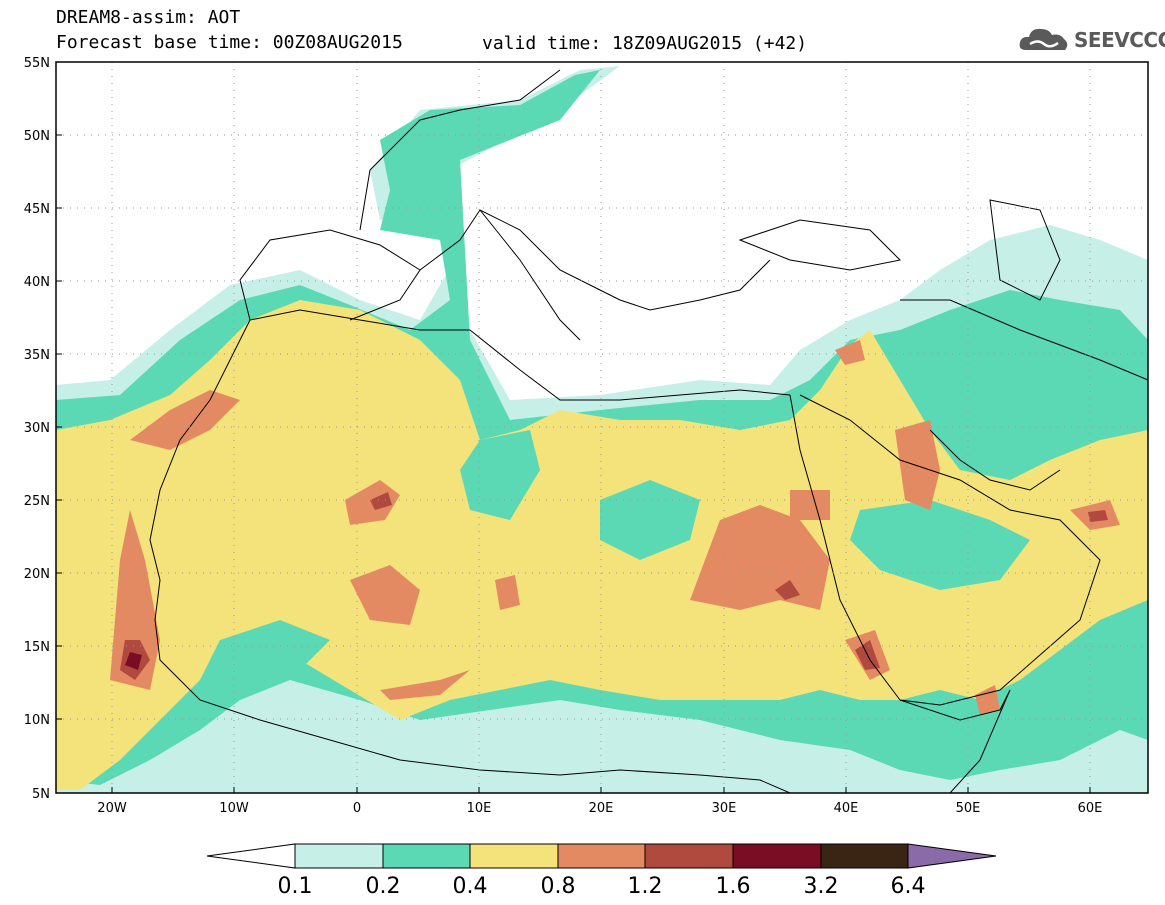 This screenshot has height=905, width=1165. Describe the element at coordinates (37, 720) in the screenshot. I see `lat-label: 10N` at that location.